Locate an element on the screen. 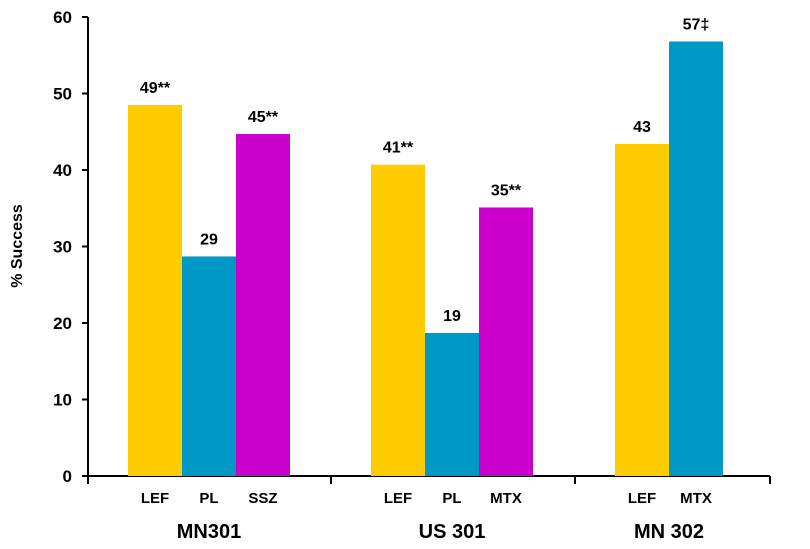  bar-mn302-lef is located at coordinates (642, 310).